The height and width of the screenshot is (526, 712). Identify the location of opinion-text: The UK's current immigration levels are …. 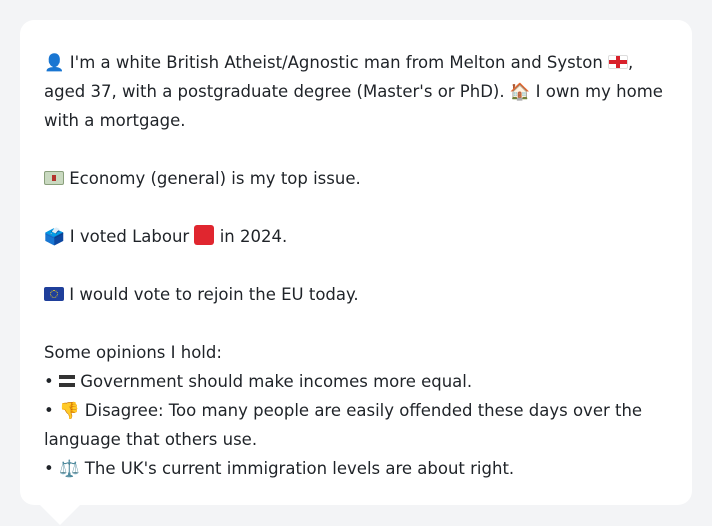
(299, 468).